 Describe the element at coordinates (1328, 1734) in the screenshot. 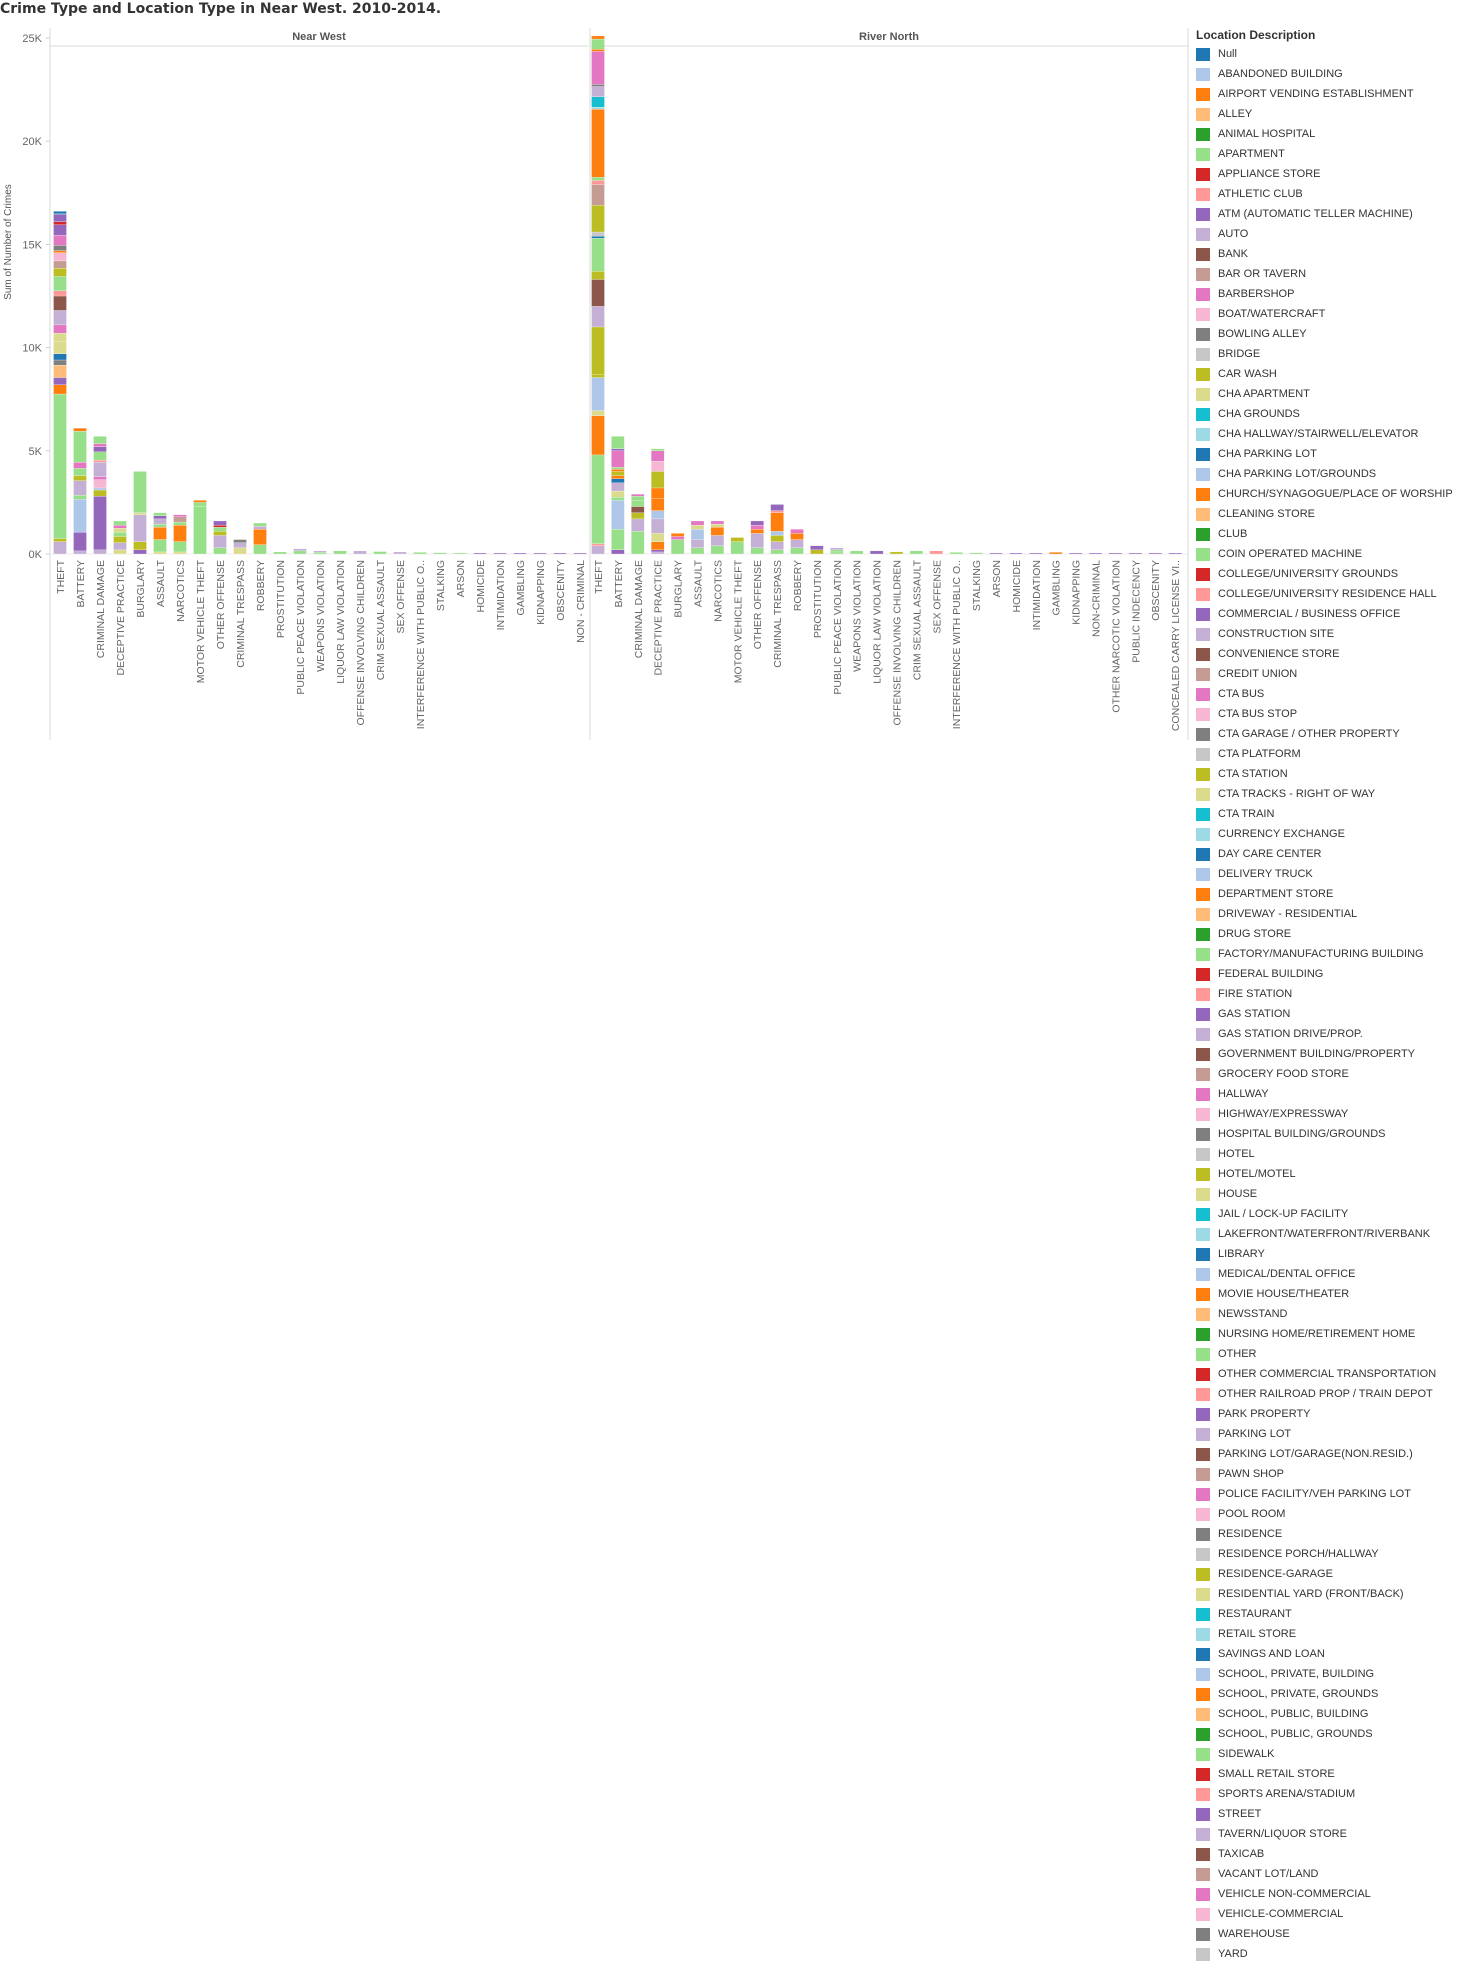

I see `legend-item: SCHOOL, PUBLIC, GROUNDS` at that location.